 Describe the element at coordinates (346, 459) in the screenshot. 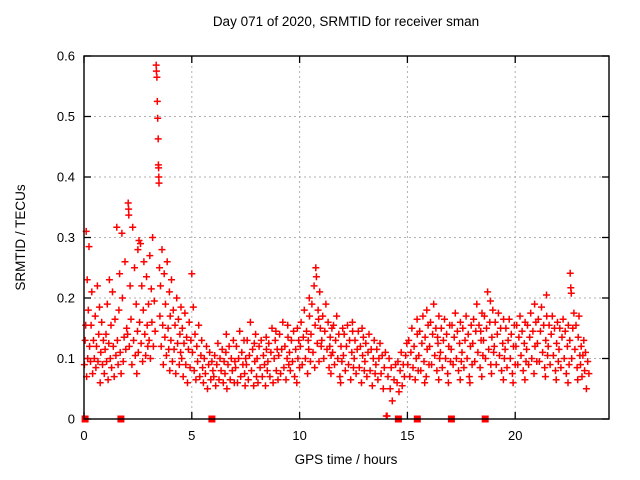

I see `x-axis-label: GPS time / hours` at that location.